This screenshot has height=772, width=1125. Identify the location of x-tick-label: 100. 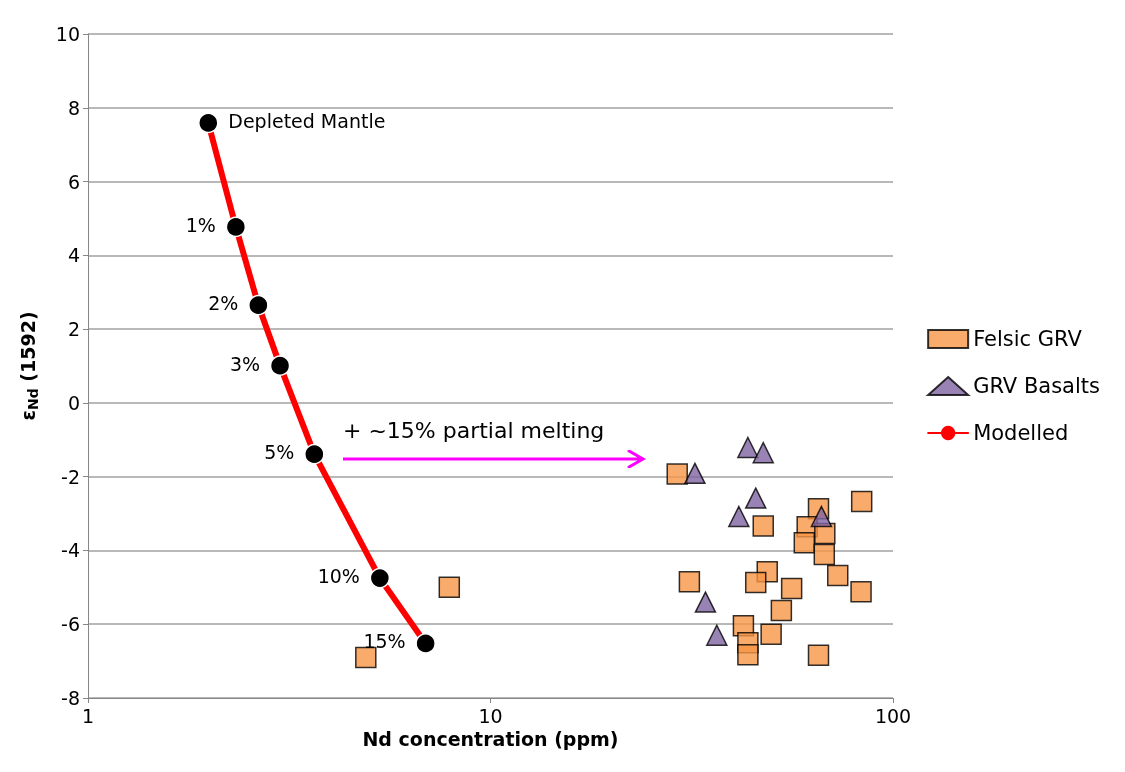
(893, 715).